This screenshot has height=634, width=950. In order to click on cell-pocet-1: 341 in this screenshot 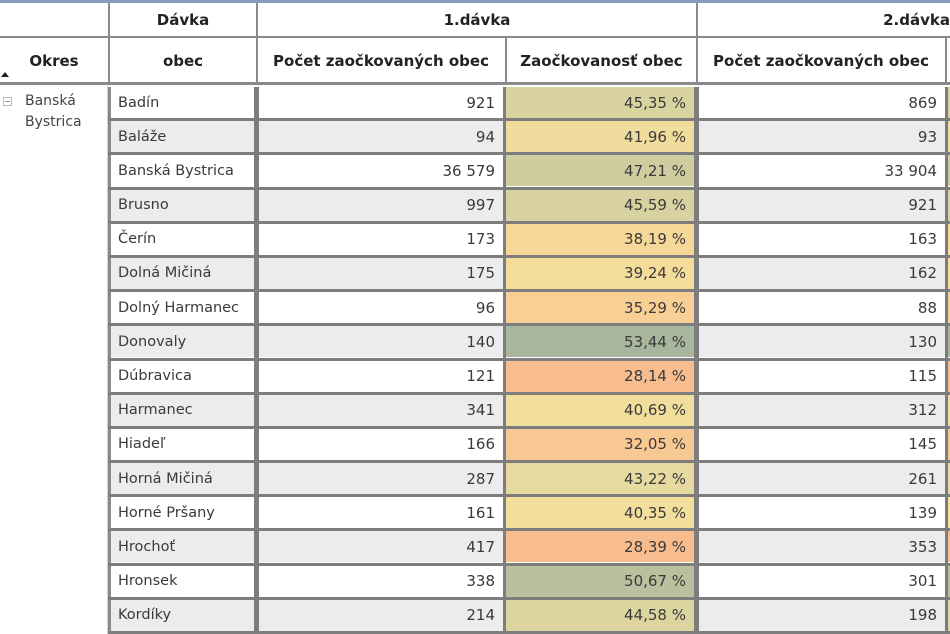, I will do `click(381, 410)`.